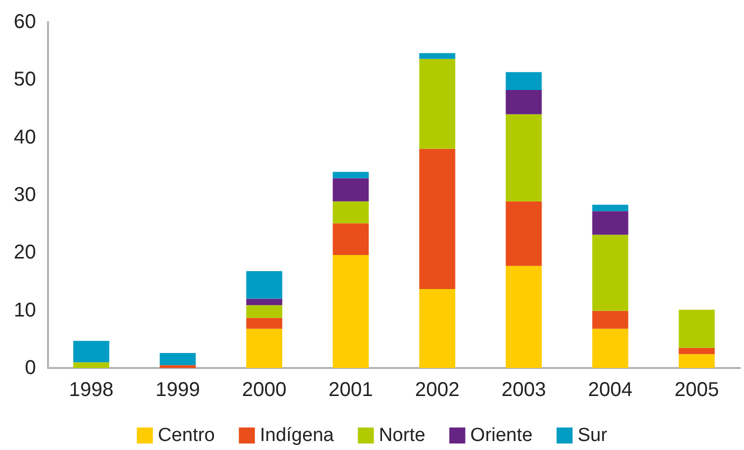 The width and height of the screenshot is (744, 450). Describe the element at coordinates (696, 390) in the screenshot. I see `x-tick-label: 2005` at that location.